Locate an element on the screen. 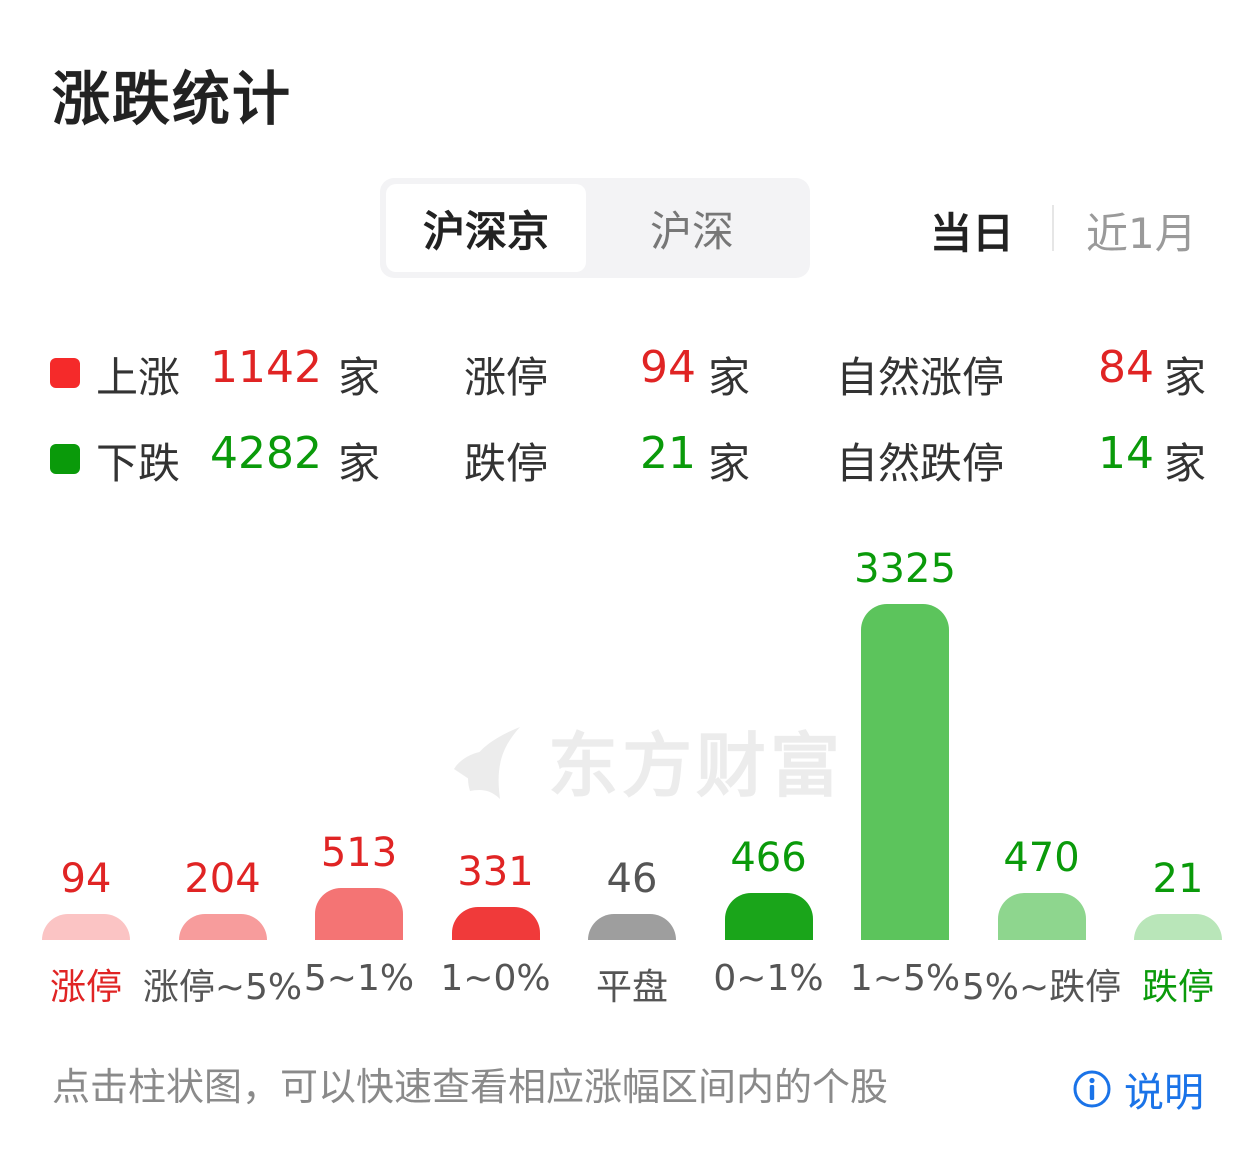 The width and height of the screenshot is (1260, 1168). limit-up-count: 94 is located at coordinates (668, 367).